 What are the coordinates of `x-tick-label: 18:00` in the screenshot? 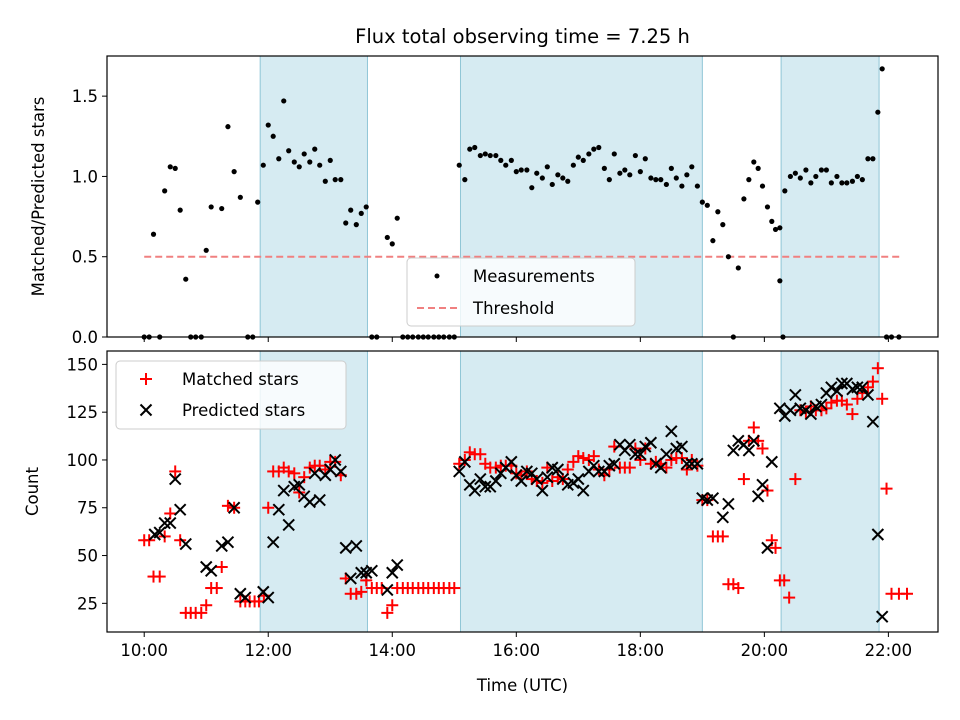 It's located at (641, 650).